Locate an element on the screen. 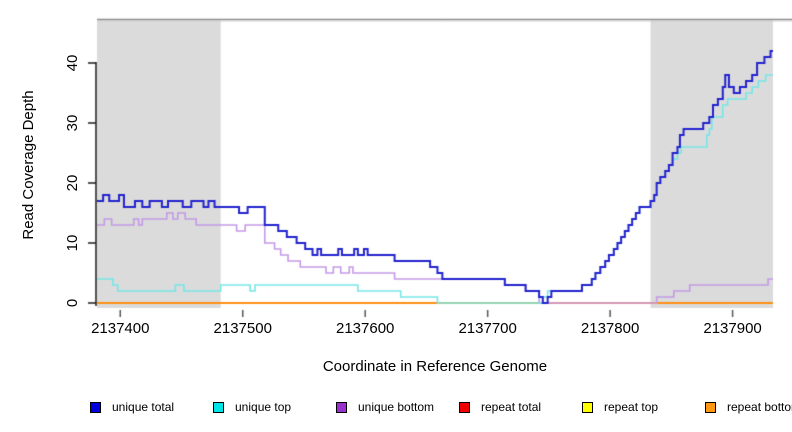 This screenshot has height=432, width=792. legend-item-repeat-top: repeat top is located at coordinates (620, 407).